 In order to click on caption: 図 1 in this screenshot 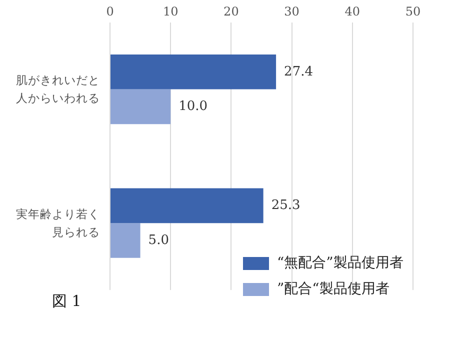, I will do `click(67, 301)`.